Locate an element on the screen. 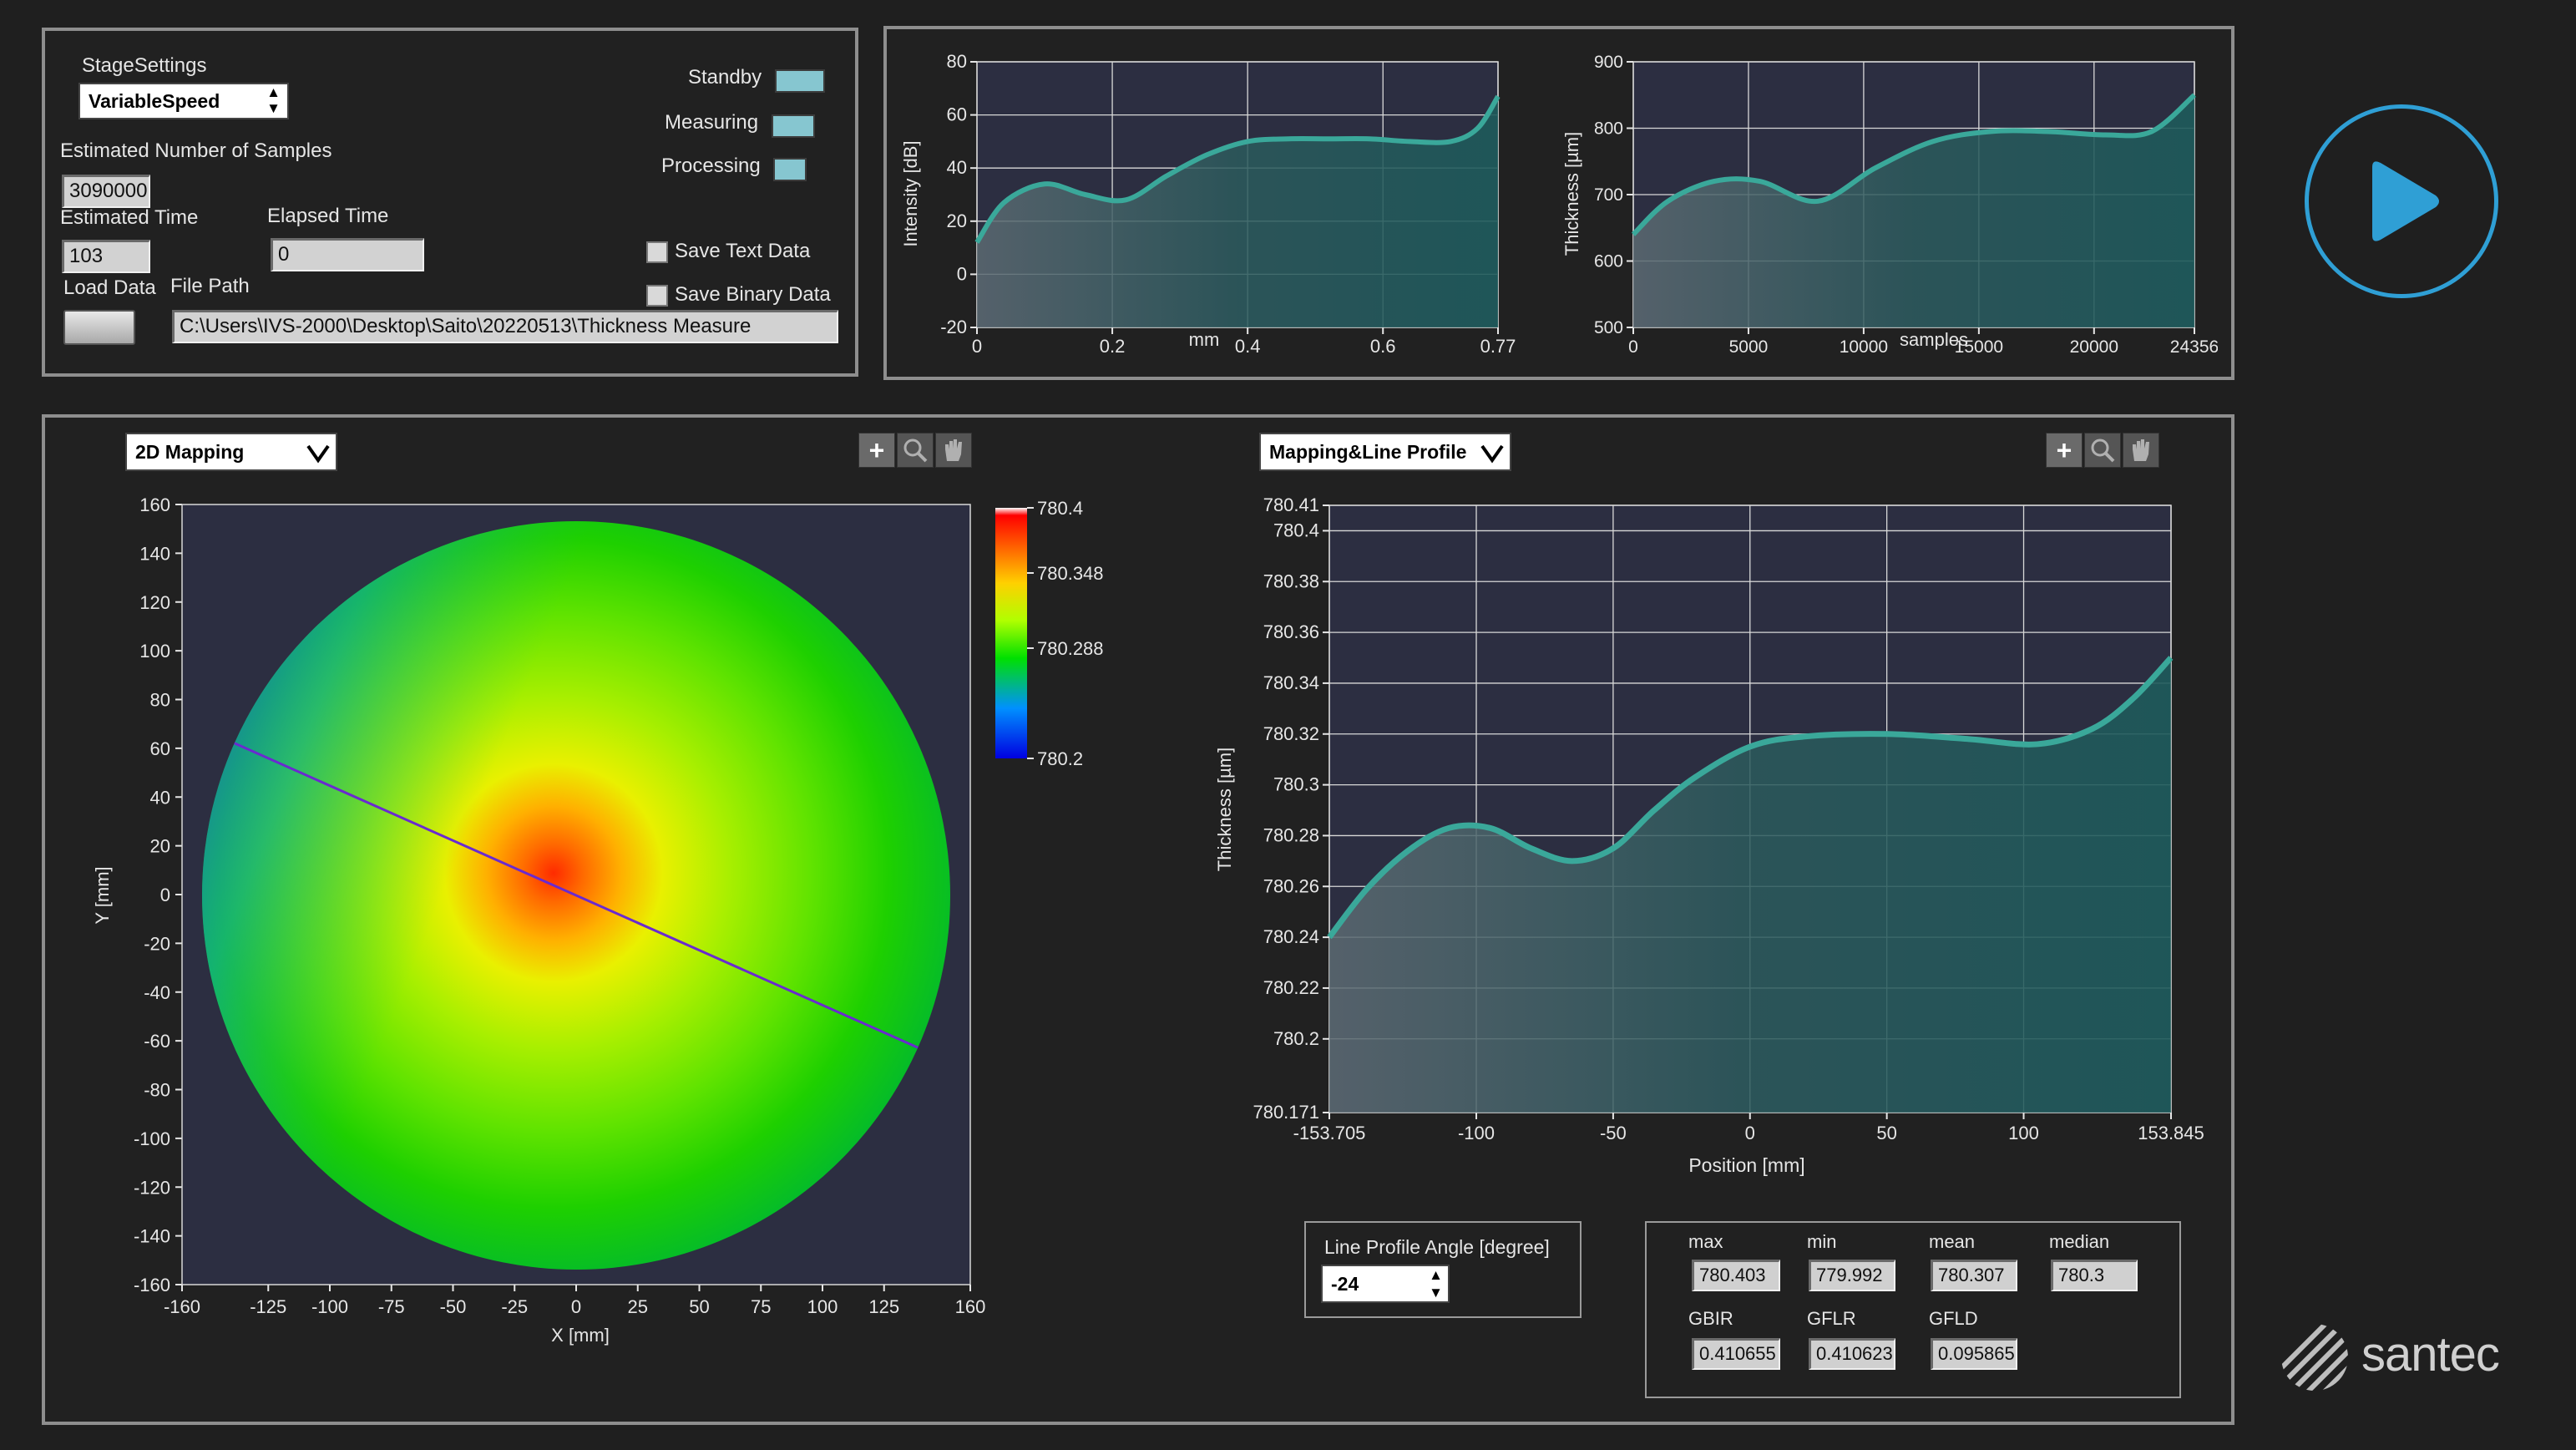  map-y-tick-label: 160 is located at coordinates (154, 505).